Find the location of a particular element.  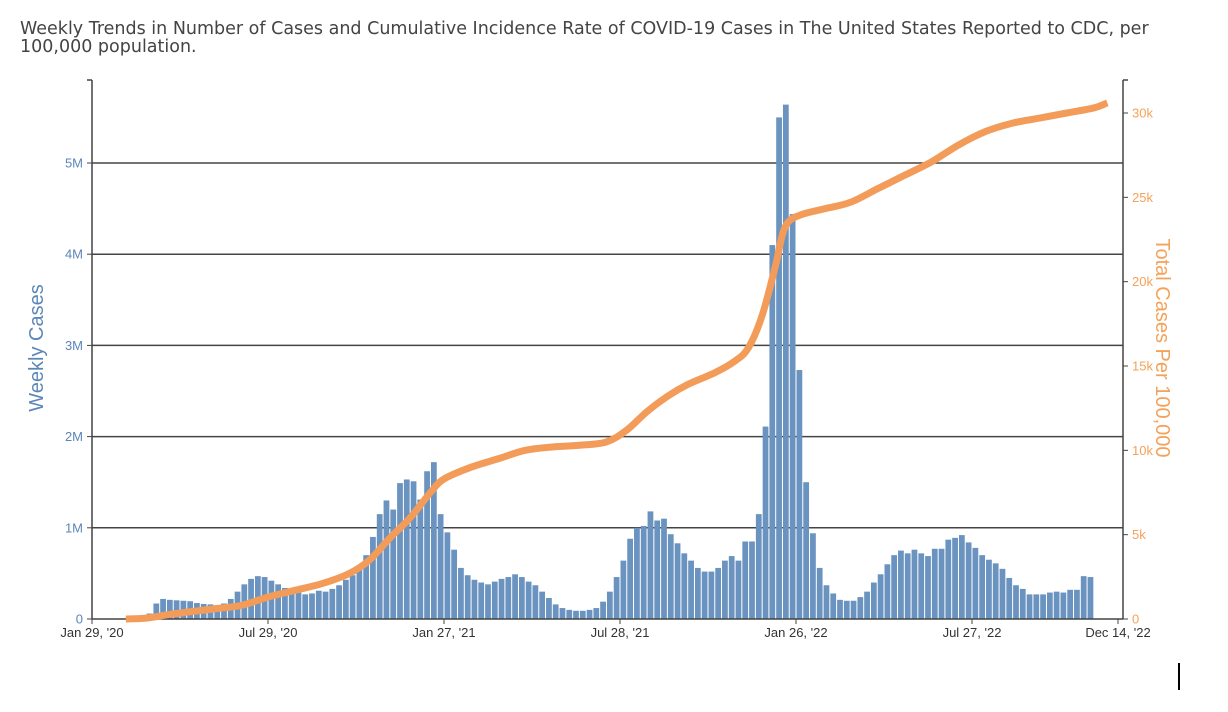

y-tick-label: 0 is located at coordinates (79, 619).